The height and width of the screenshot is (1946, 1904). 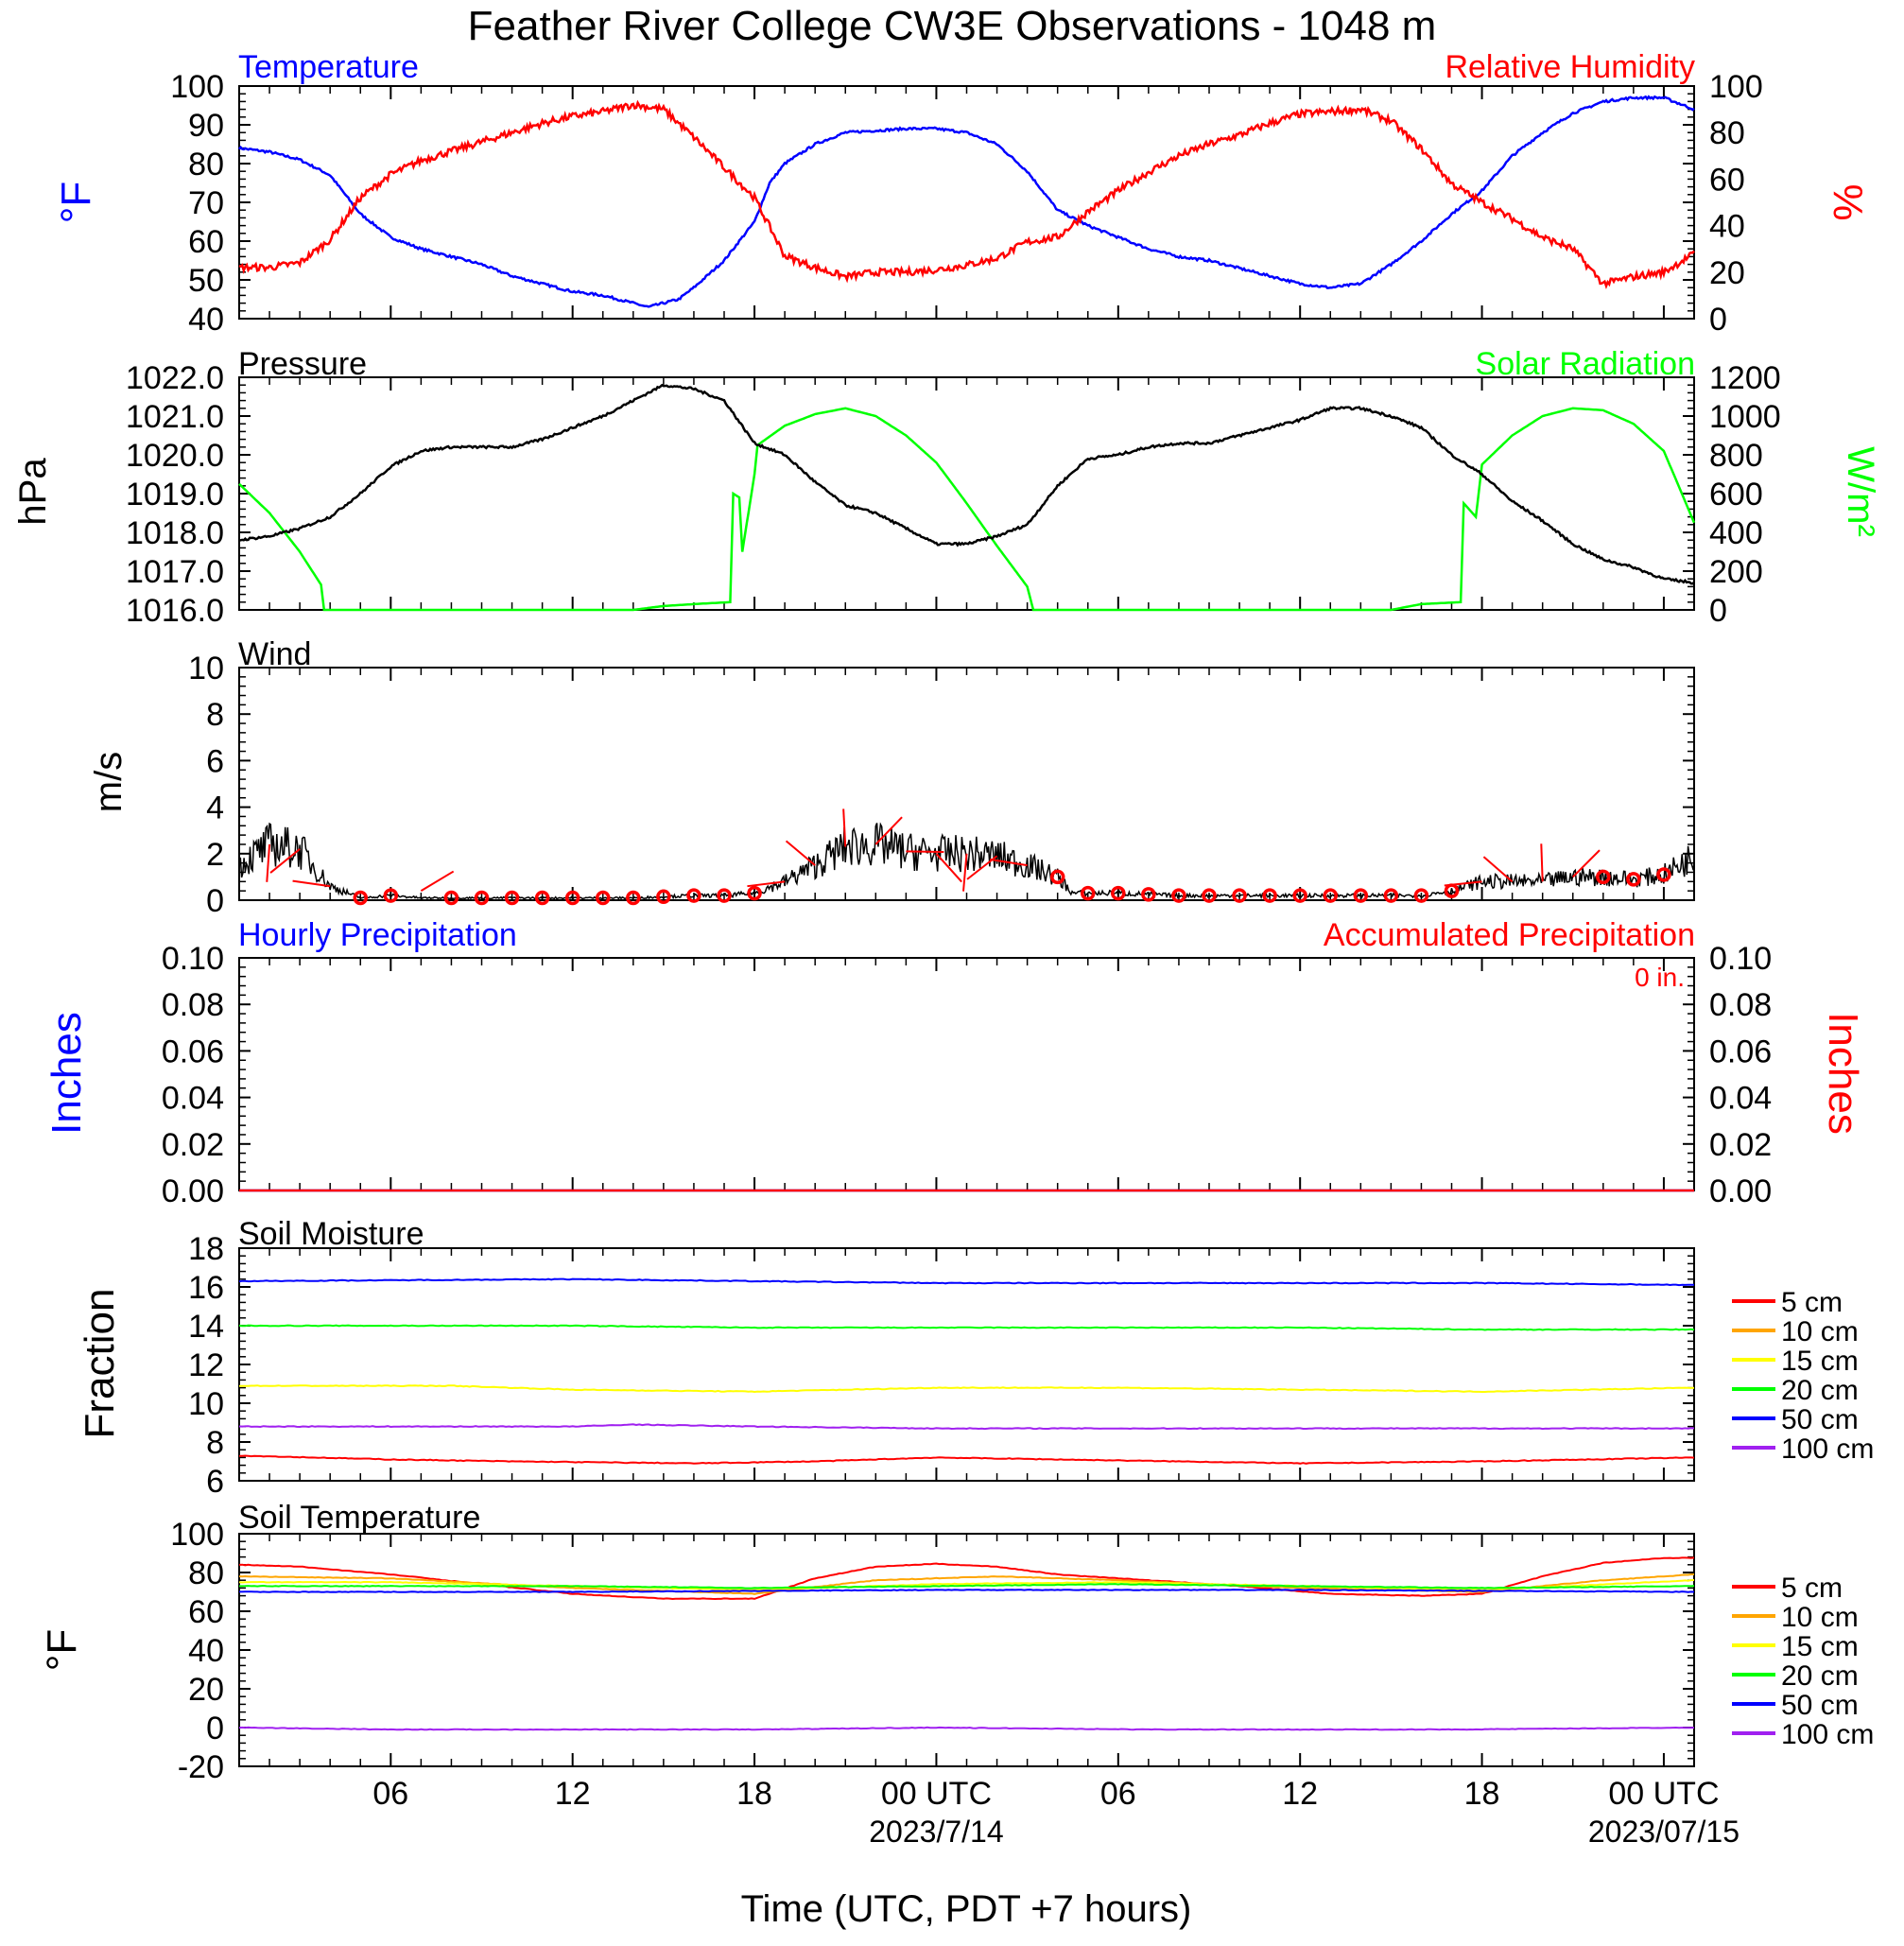 What do you see at coordinates (215, 761) in the screenshot?
I see `y-tick-label: 6` at bounding box center [215, 761].